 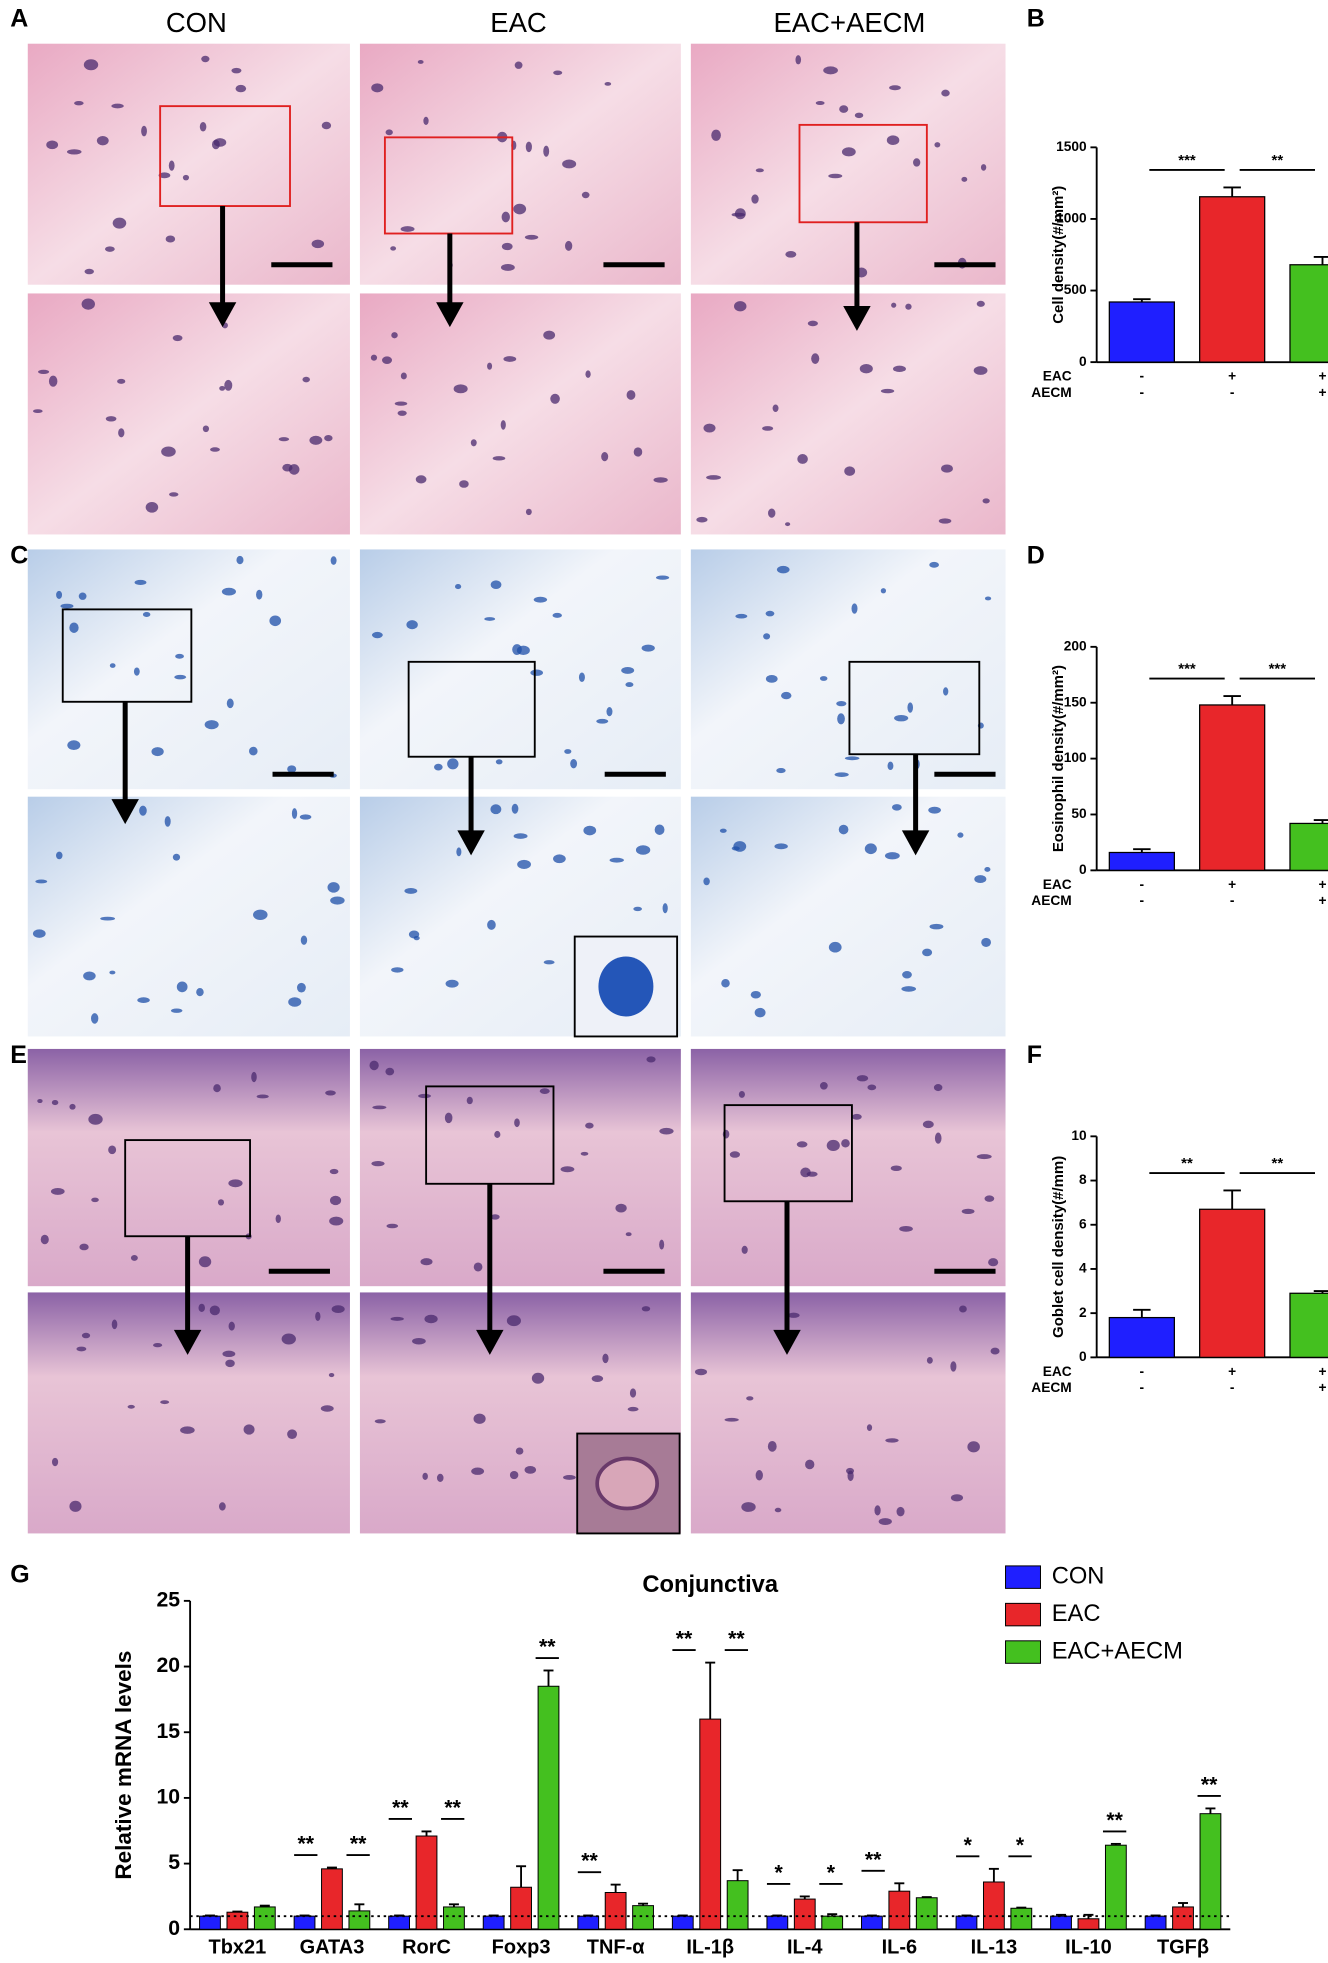 I want to click on x-tick-label: IL-6, so click(x=900, y=1947).